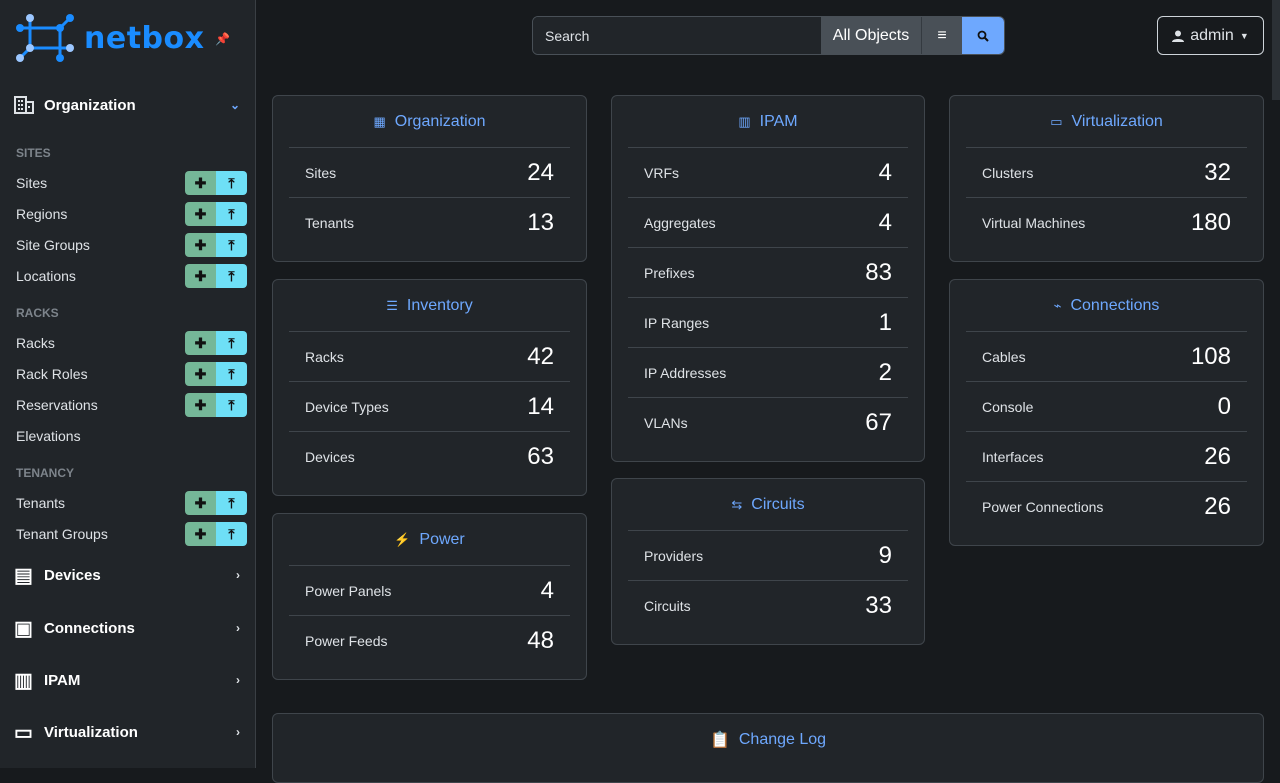 The height and width of the screenshot is (783, 1280). I want to click on stat-label: Device Types, so click(347, 406).